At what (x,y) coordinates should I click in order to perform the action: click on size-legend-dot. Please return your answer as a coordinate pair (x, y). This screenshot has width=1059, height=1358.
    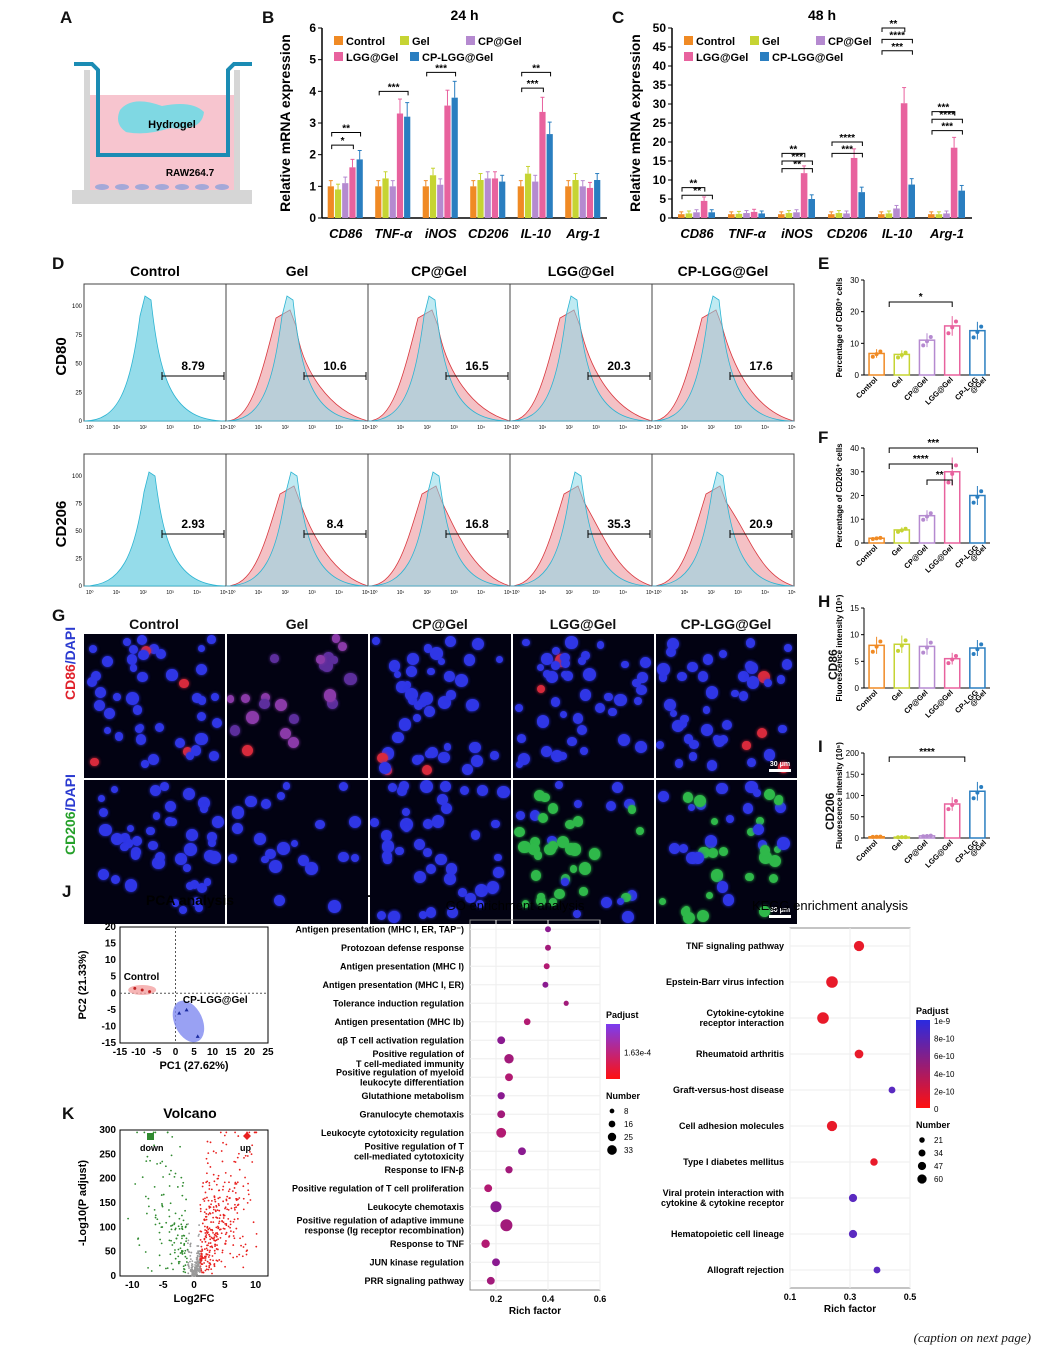
    Looking at the image, I should click on (612, 1137).